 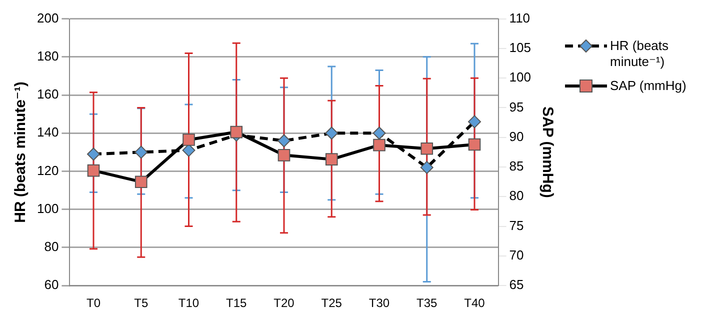 What do you see at coordinates (141, 303) in the screenshot?
I see `x-tick-label: T5` at bounding box center [141, 303].